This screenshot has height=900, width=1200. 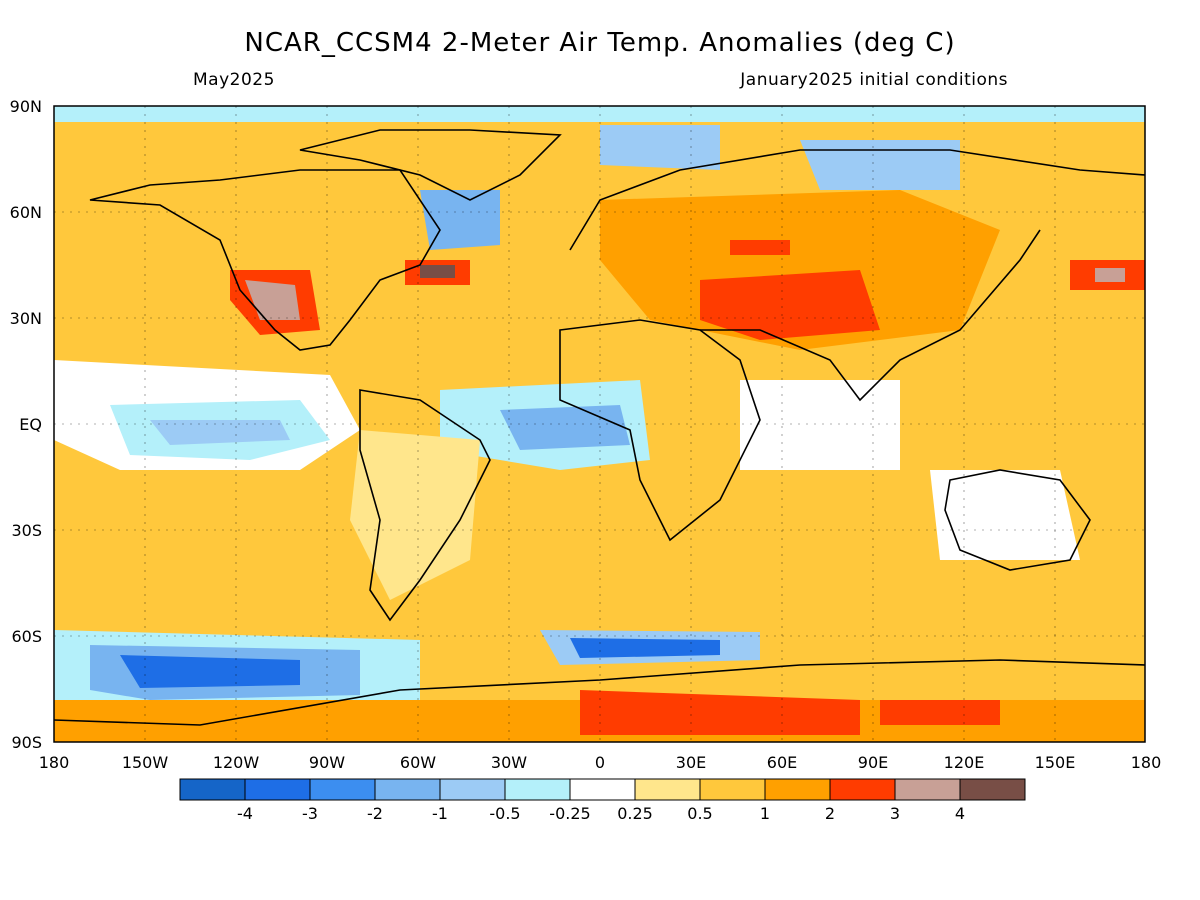 What do you see at coordinates (236, 762) in the screenshot?
I see `lon-label: 120W` at bounding box center [236, 762].